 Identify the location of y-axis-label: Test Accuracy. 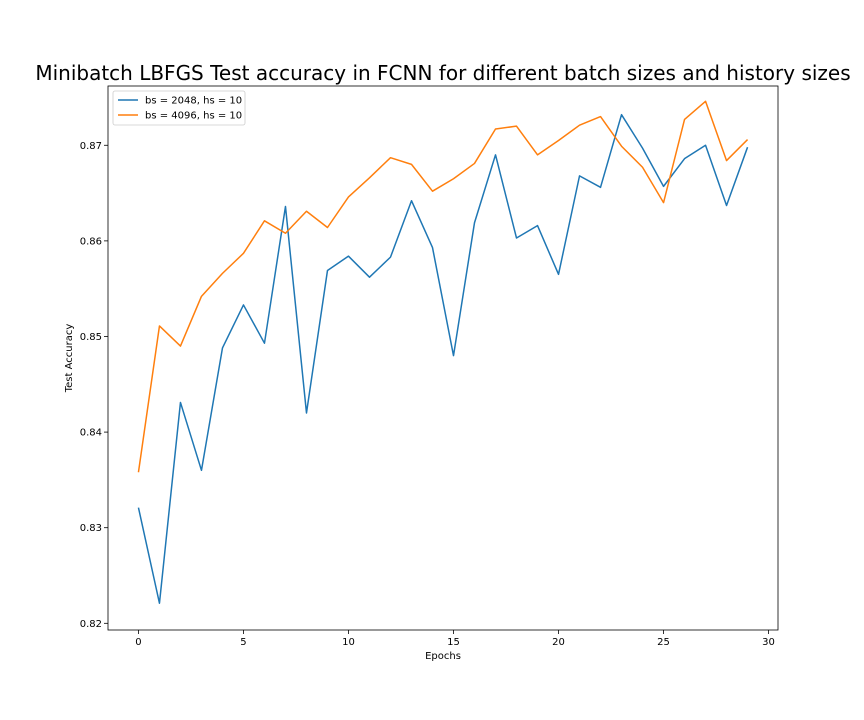
(69, 359).